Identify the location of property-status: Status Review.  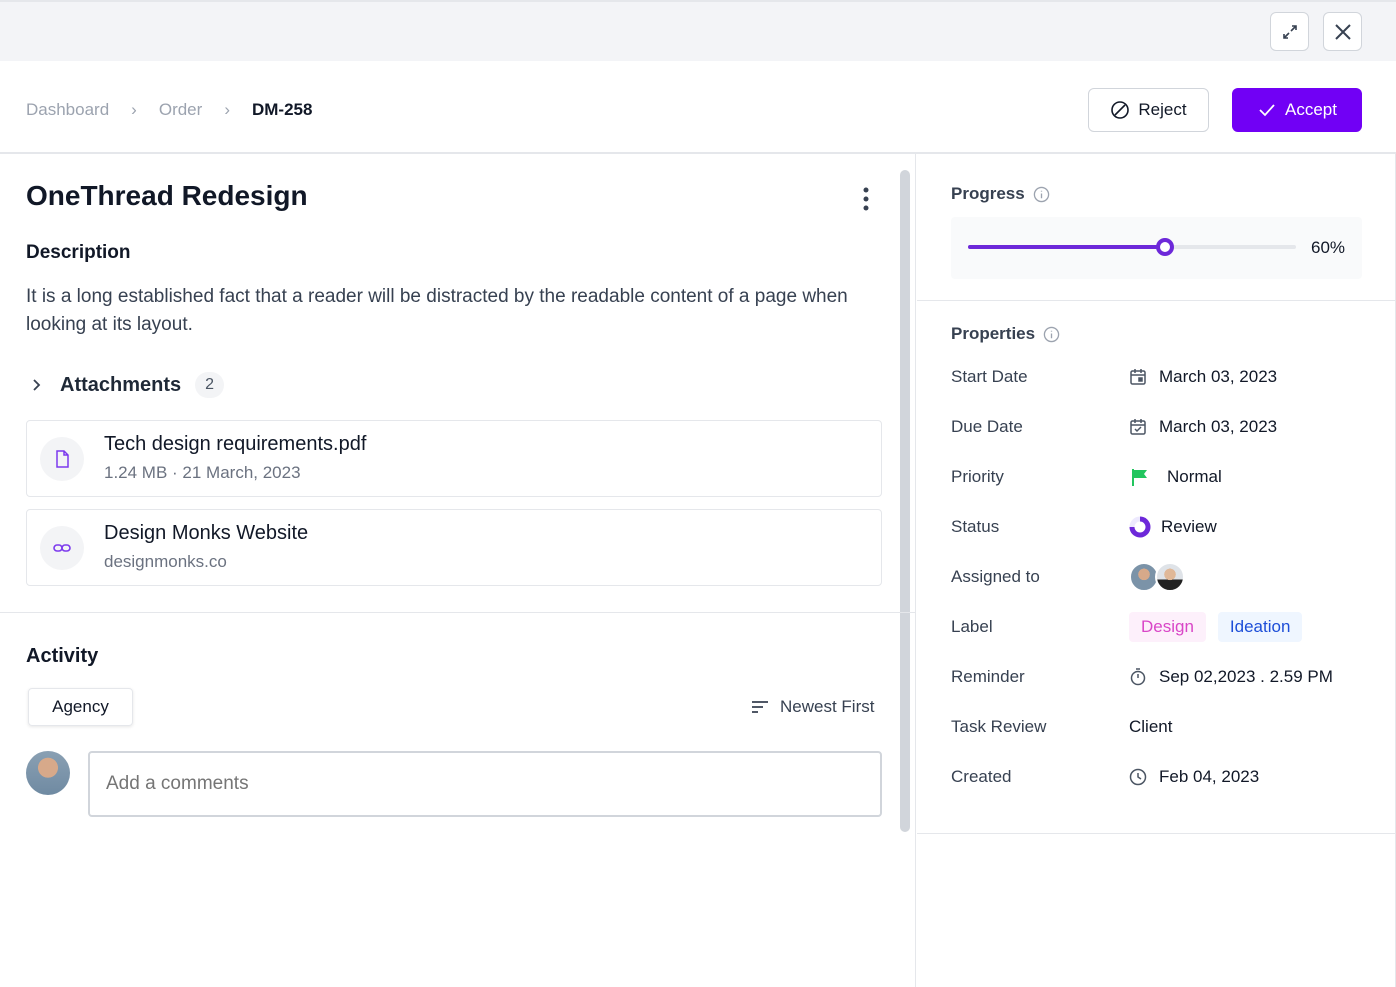
(1161, 527).